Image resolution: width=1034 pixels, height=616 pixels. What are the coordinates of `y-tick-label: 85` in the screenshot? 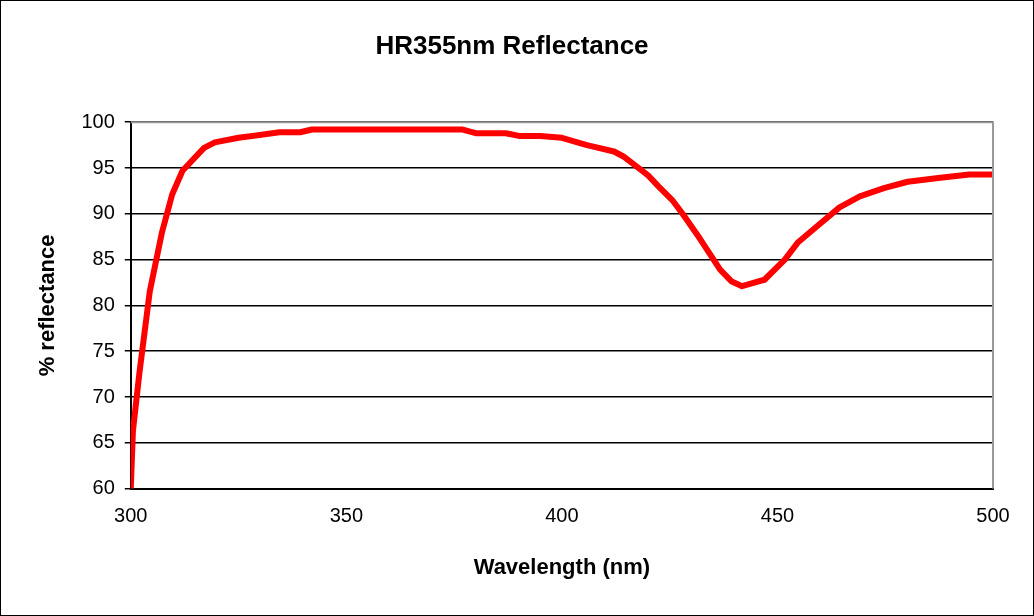 It's located at (103, 258).